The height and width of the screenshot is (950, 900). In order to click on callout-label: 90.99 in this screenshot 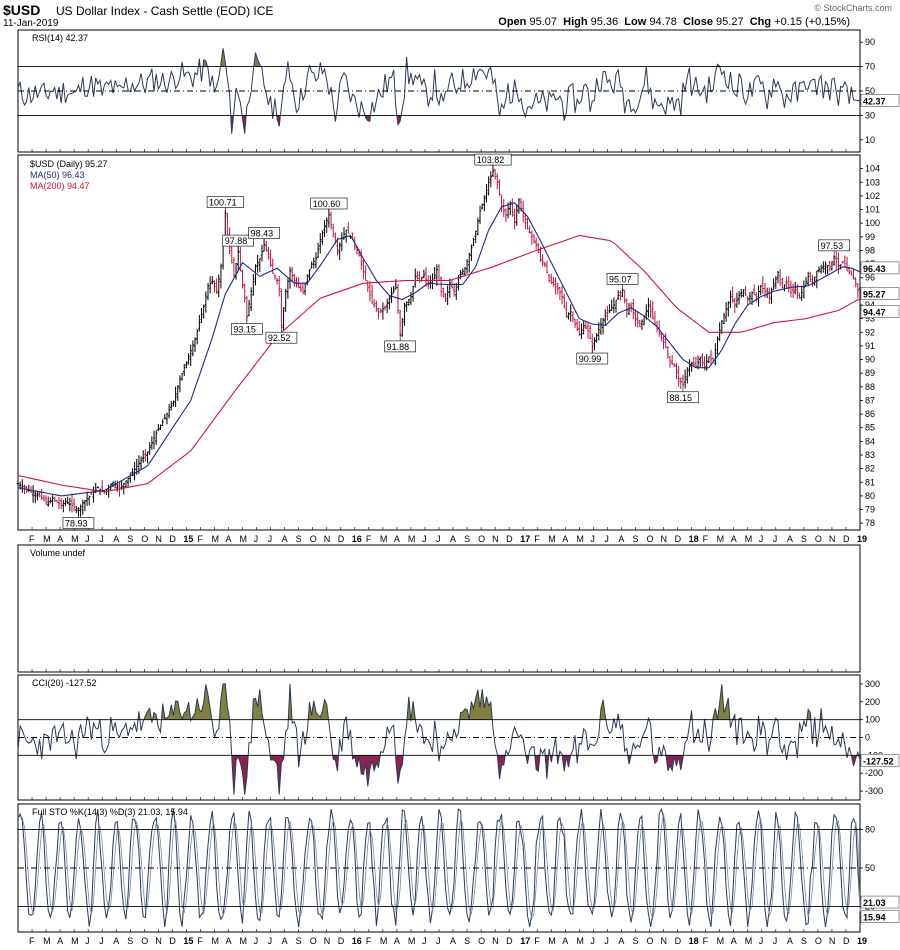, I will do `click(590, 359)`.